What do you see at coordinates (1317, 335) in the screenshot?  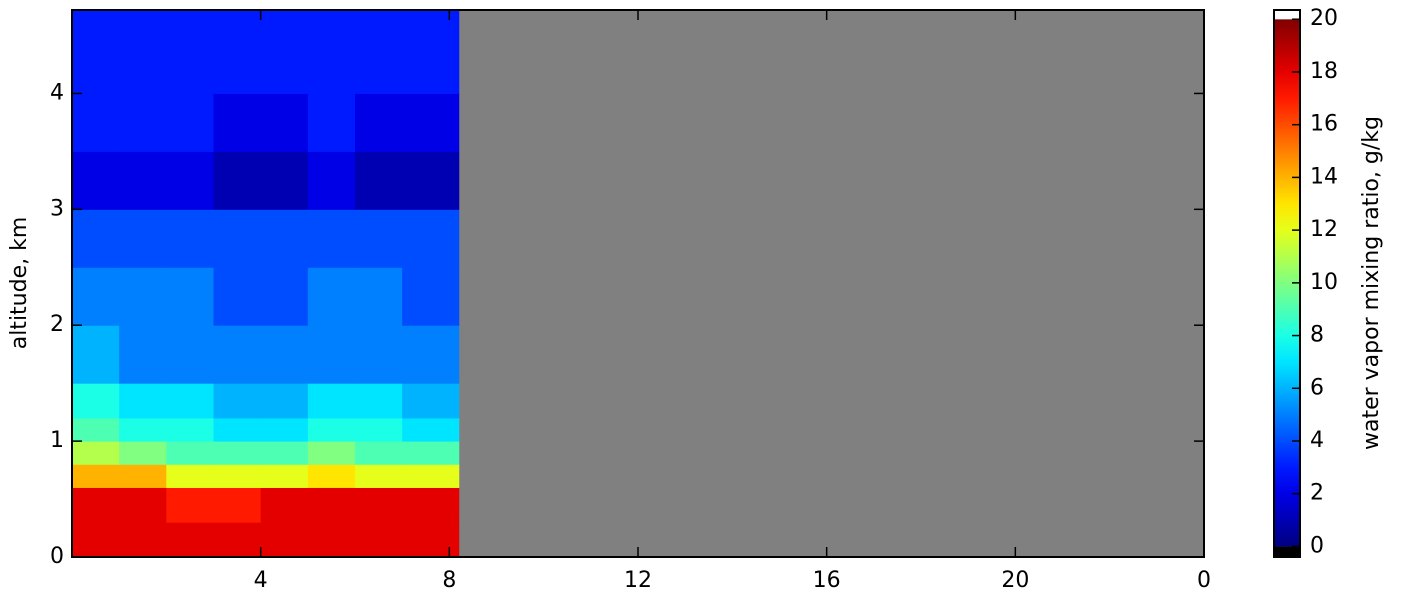 I see `colorbar-tick-label: 8` at bounding box center [1317, 335].